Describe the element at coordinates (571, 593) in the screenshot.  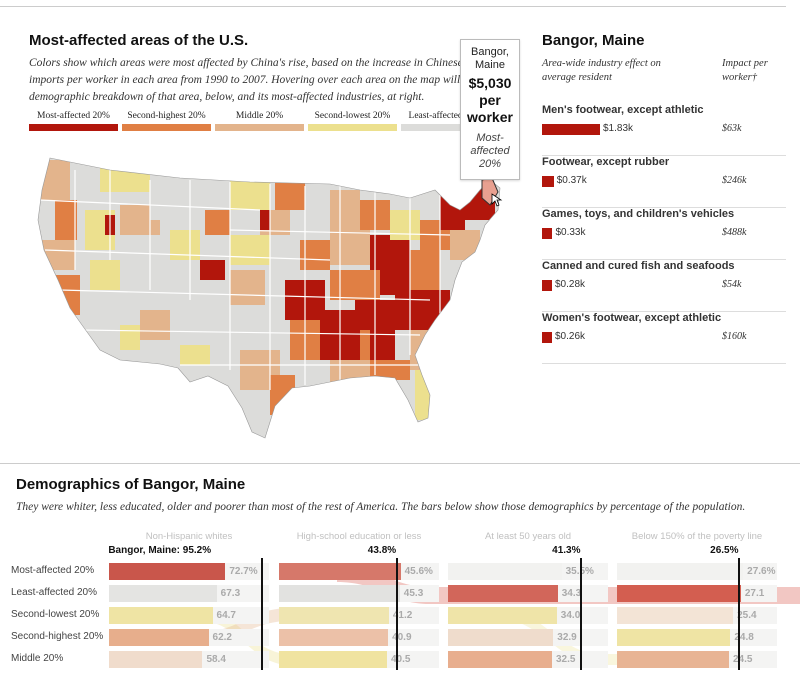
I see `demographic-value: 34.3` at that location.